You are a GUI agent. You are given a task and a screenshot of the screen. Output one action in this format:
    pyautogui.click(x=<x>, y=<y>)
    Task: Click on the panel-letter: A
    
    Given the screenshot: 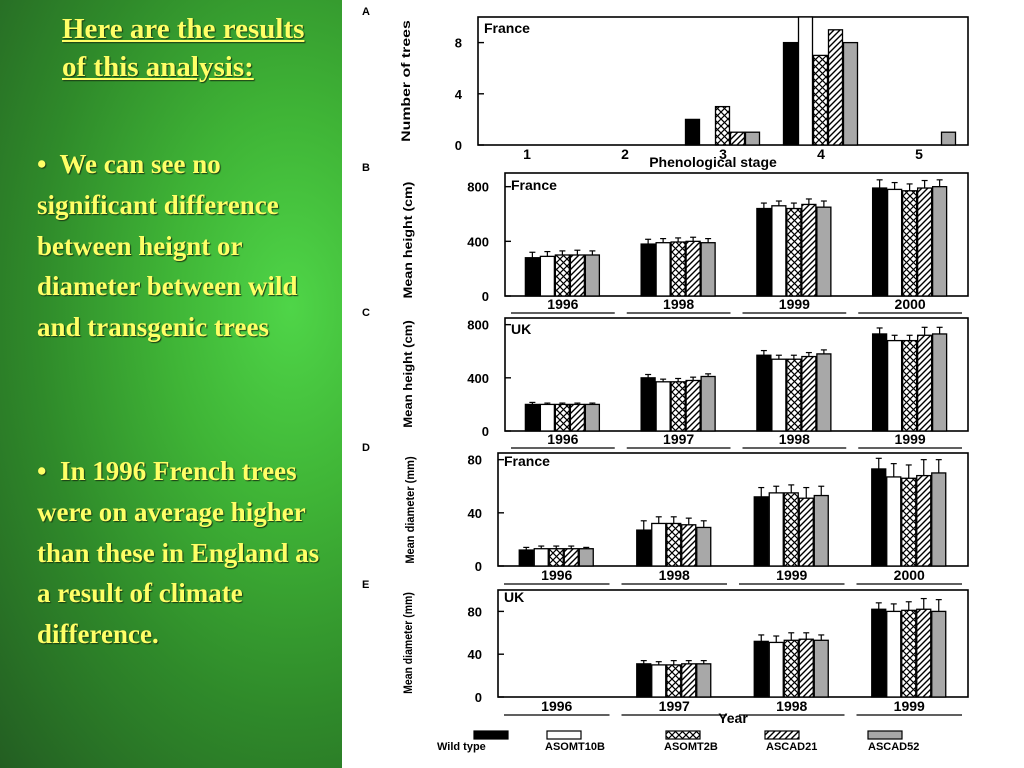 What is the action you would take?
    pyautogui.click(x=366, y=12)
    